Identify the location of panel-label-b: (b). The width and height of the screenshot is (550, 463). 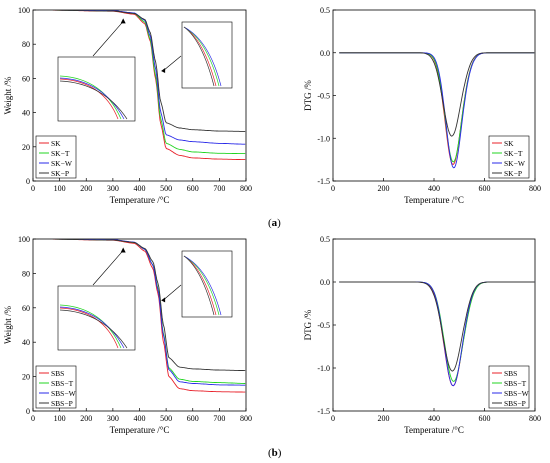
(275, 453).